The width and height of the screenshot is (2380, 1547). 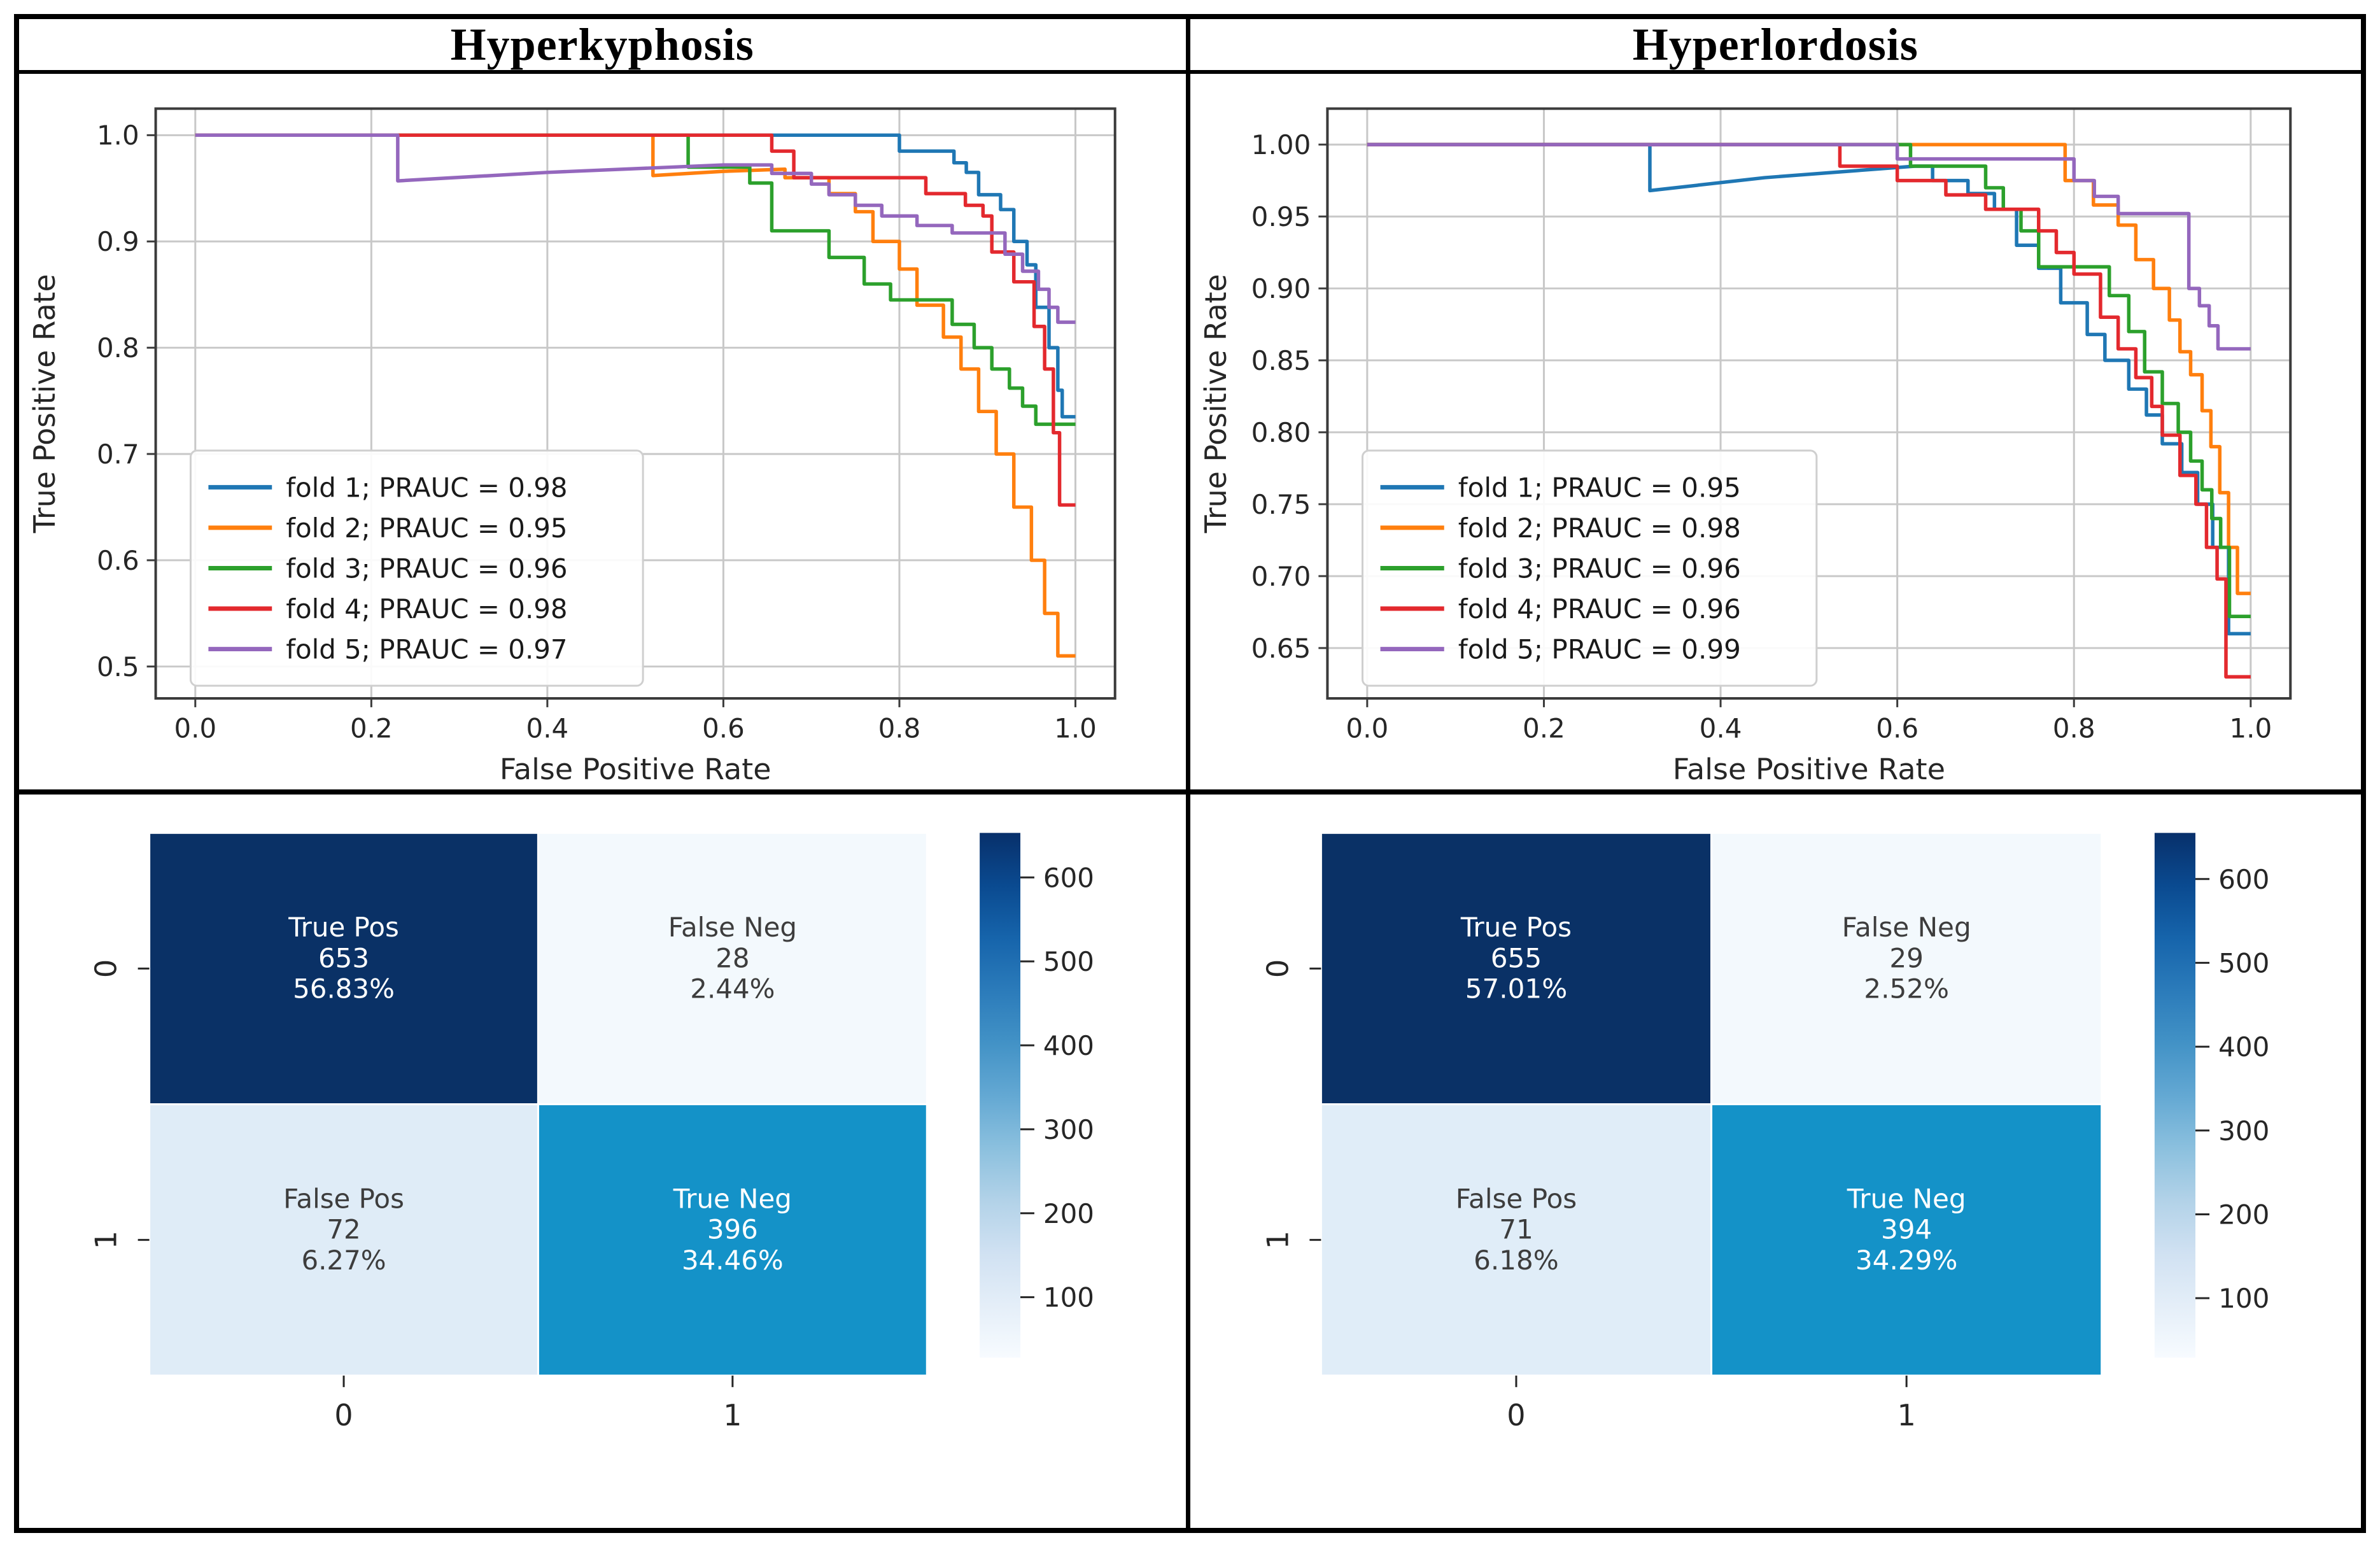 I want to click on y-tick-label: 0.7, so click(x=118, y=454).